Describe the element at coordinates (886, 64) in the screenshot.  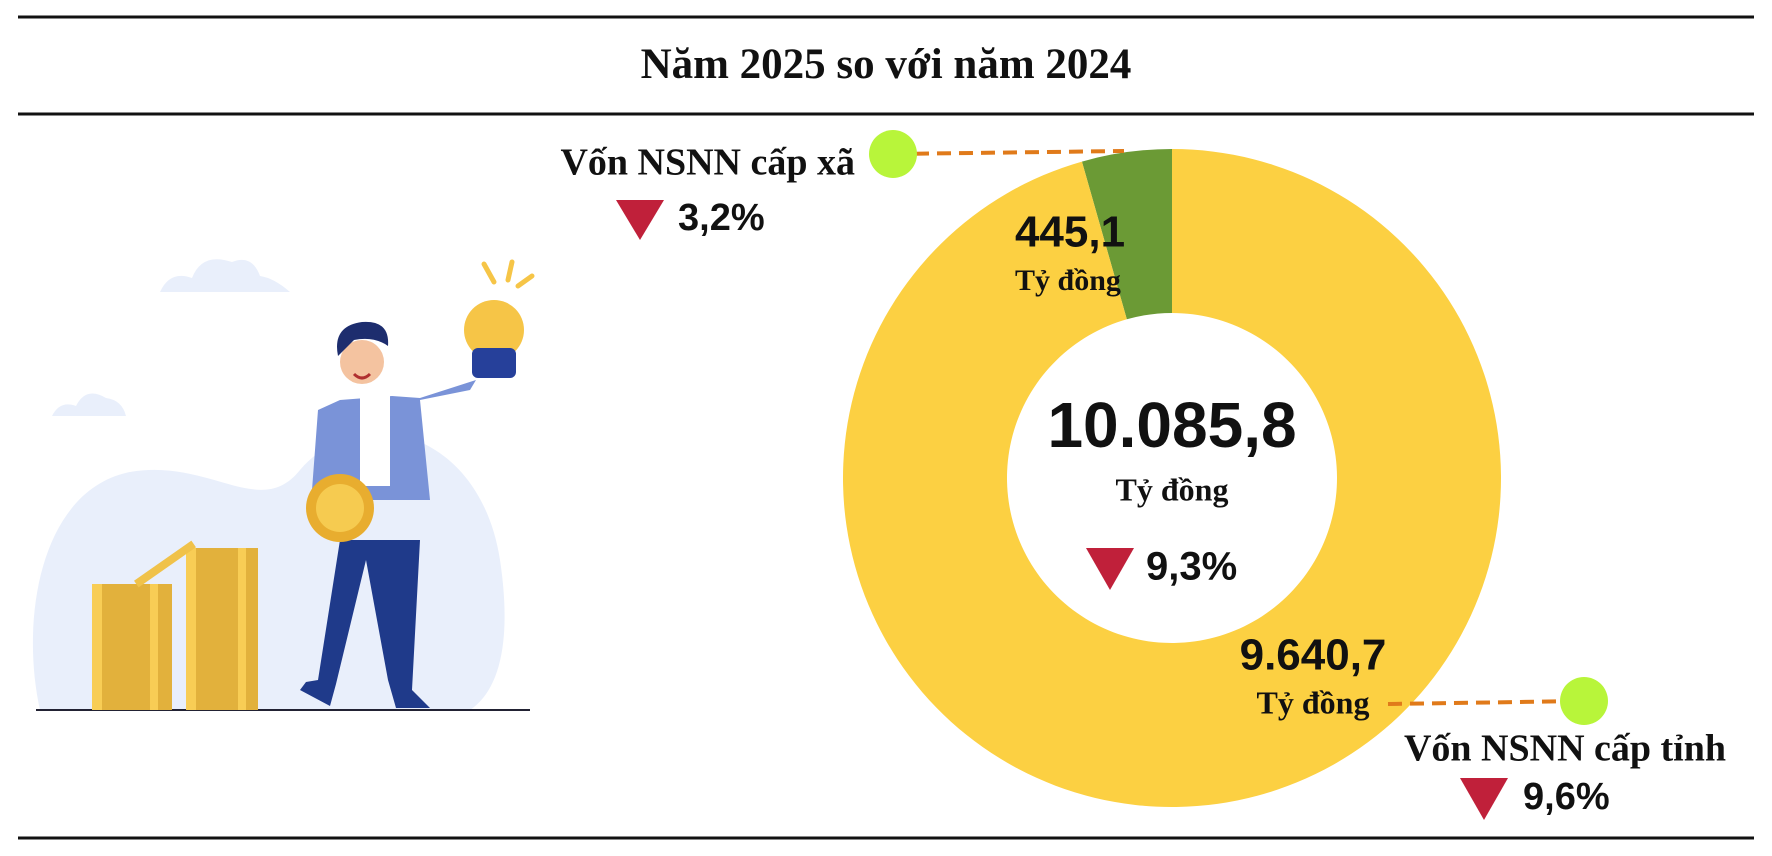
I see `chart-title: Năm 2025 so với năm 2024` at that location.